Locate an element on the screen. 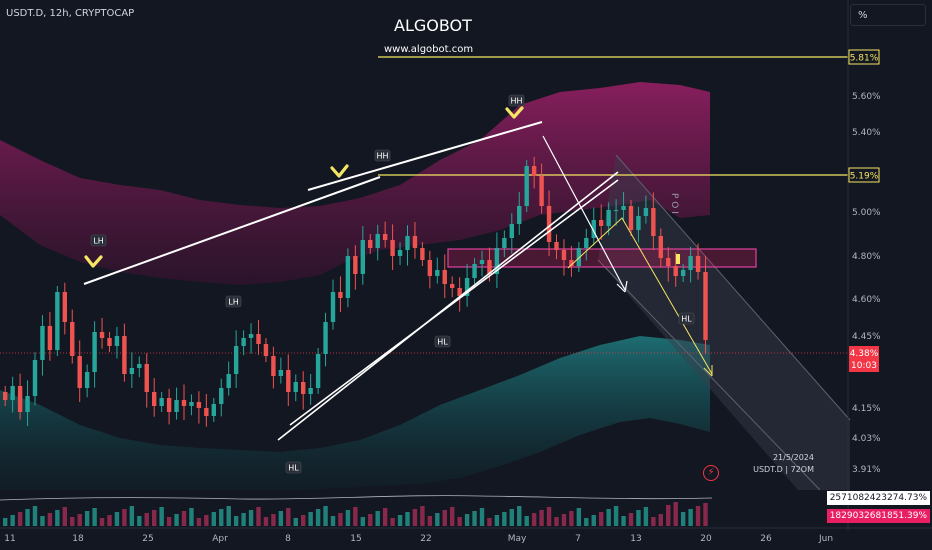  poi-label: P O I is located at coordinates (674, 203).